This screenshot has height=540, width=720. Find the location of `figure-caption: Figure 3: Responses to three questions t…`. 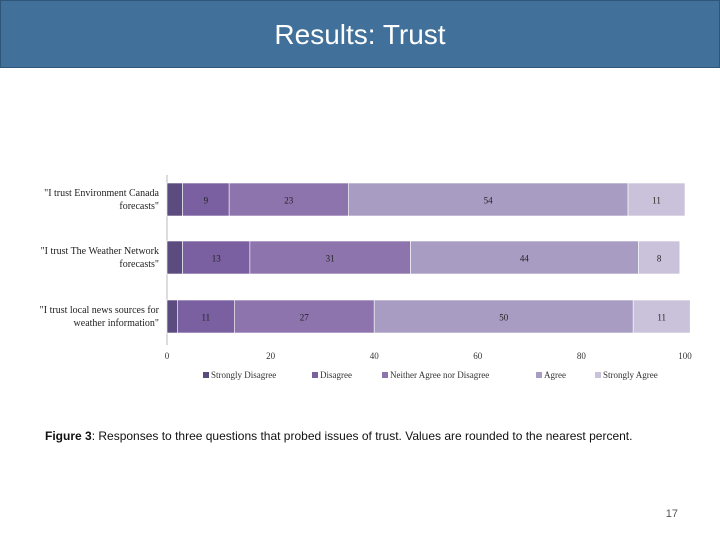

figure-caption: Figure 3: Responses to three questions t… is located at coordinates (375, 436).